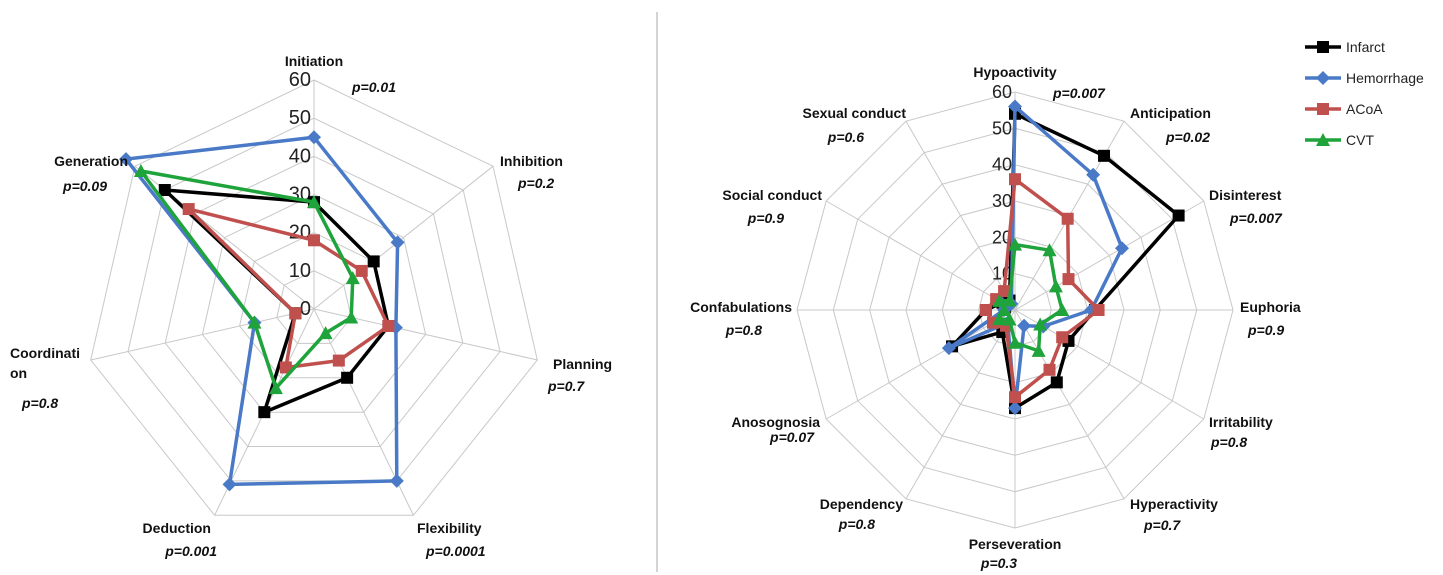  I want to click on axis-label: Hypoactivity, so click(1014, 72).